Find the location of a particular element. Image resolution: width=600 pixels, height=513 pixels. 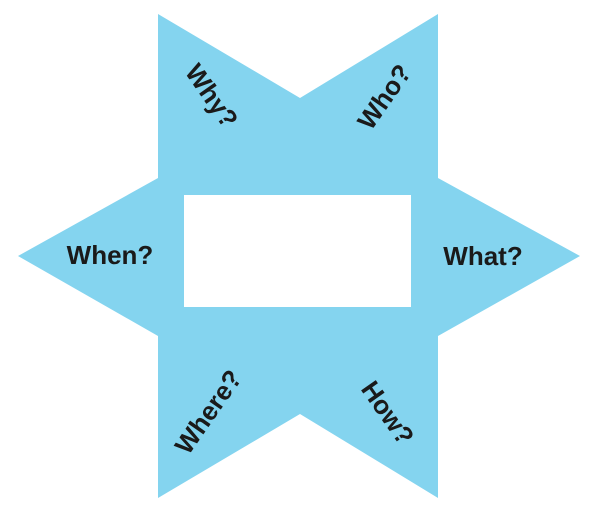

center-blank-box is located at coordinates (297, 251).